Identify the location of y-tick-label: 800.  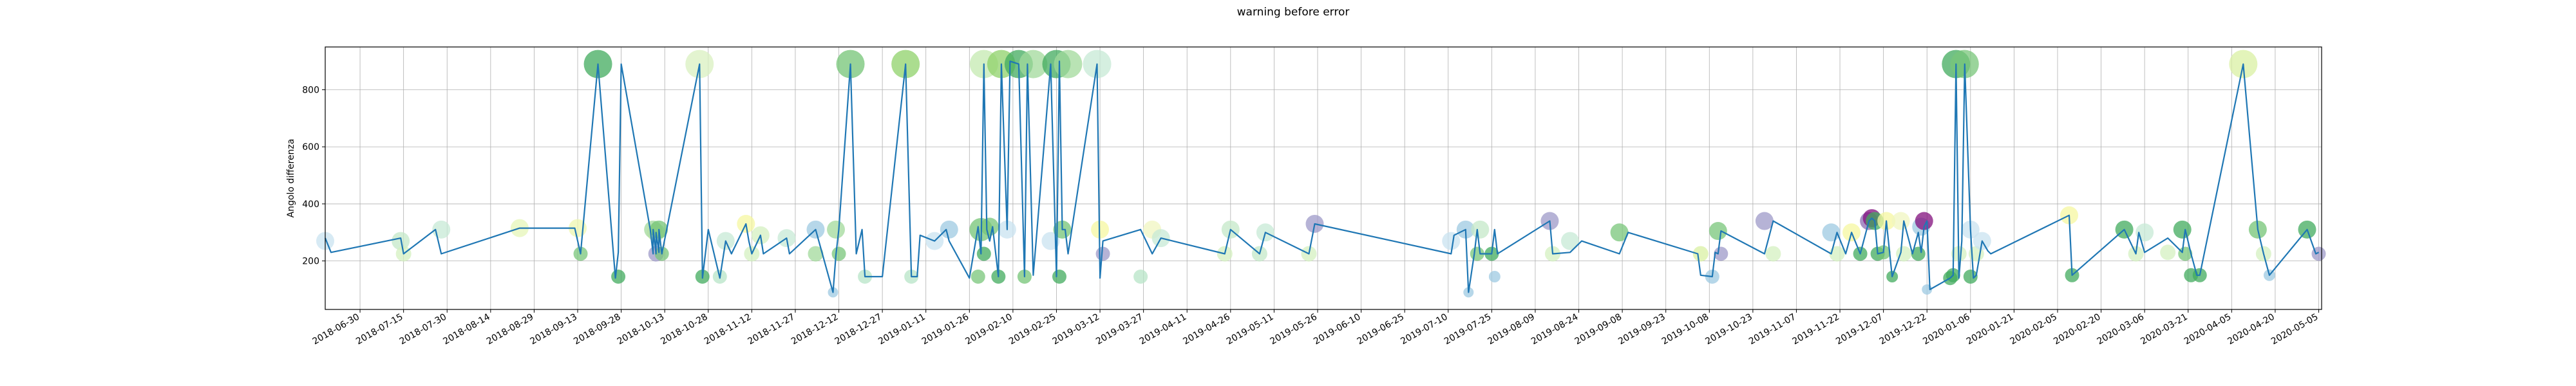
(310, 91).